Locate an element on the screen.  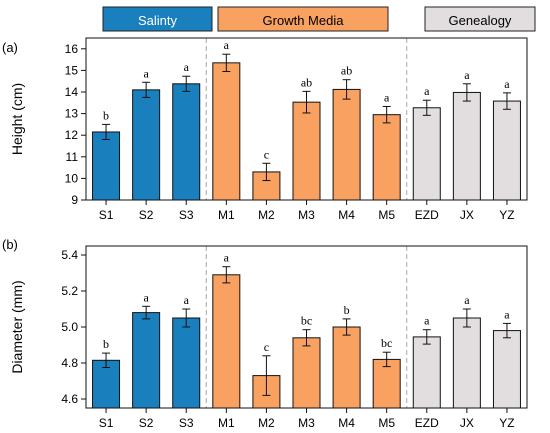
panel-label: (a) is located at coordinates (10, 47).